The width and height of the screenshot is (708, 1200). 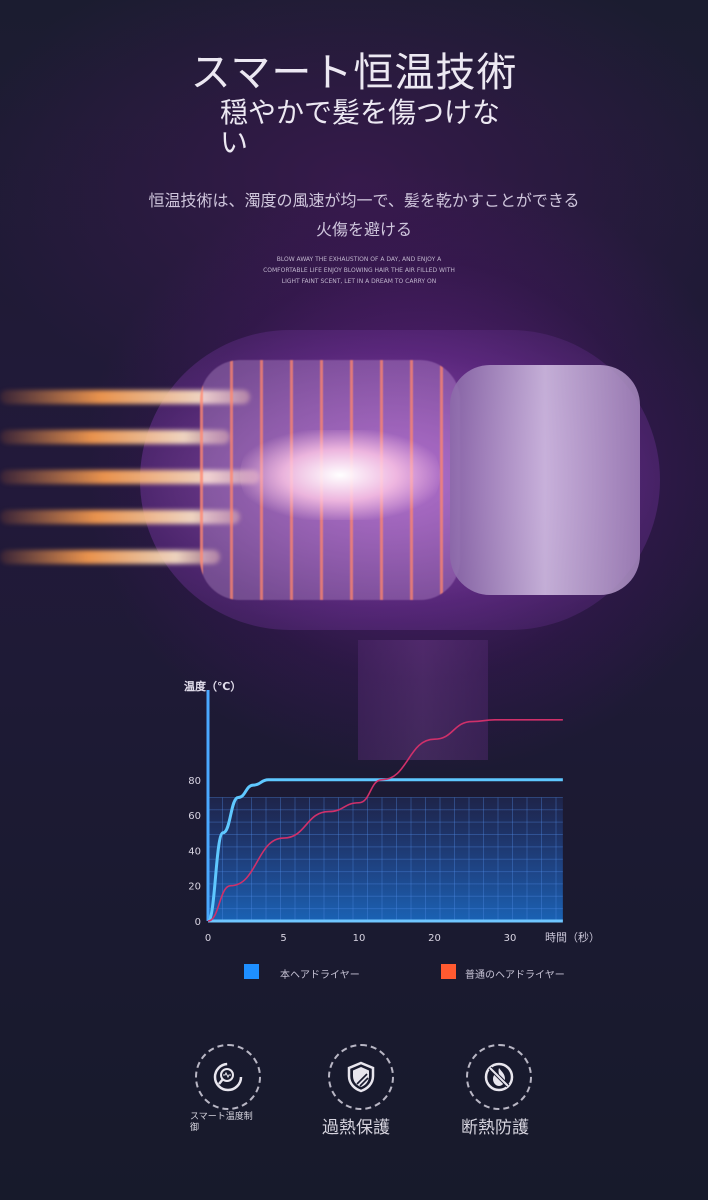 What do you see at coordinates (251, 971) in the screenshot?
I see `legend-swatch-this-dryer` at bounding box center [251, 971].